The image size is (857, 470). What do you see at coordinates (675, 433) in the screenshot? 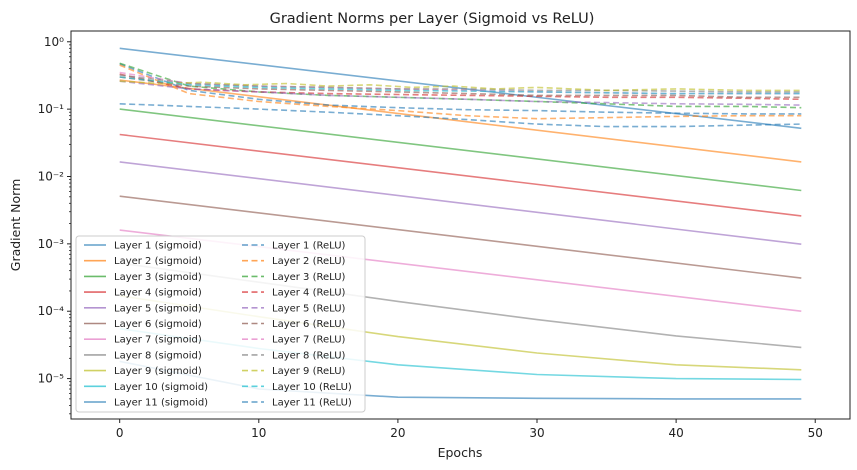
I see `x-tick-label: 40` at bounding box center [675, 433].